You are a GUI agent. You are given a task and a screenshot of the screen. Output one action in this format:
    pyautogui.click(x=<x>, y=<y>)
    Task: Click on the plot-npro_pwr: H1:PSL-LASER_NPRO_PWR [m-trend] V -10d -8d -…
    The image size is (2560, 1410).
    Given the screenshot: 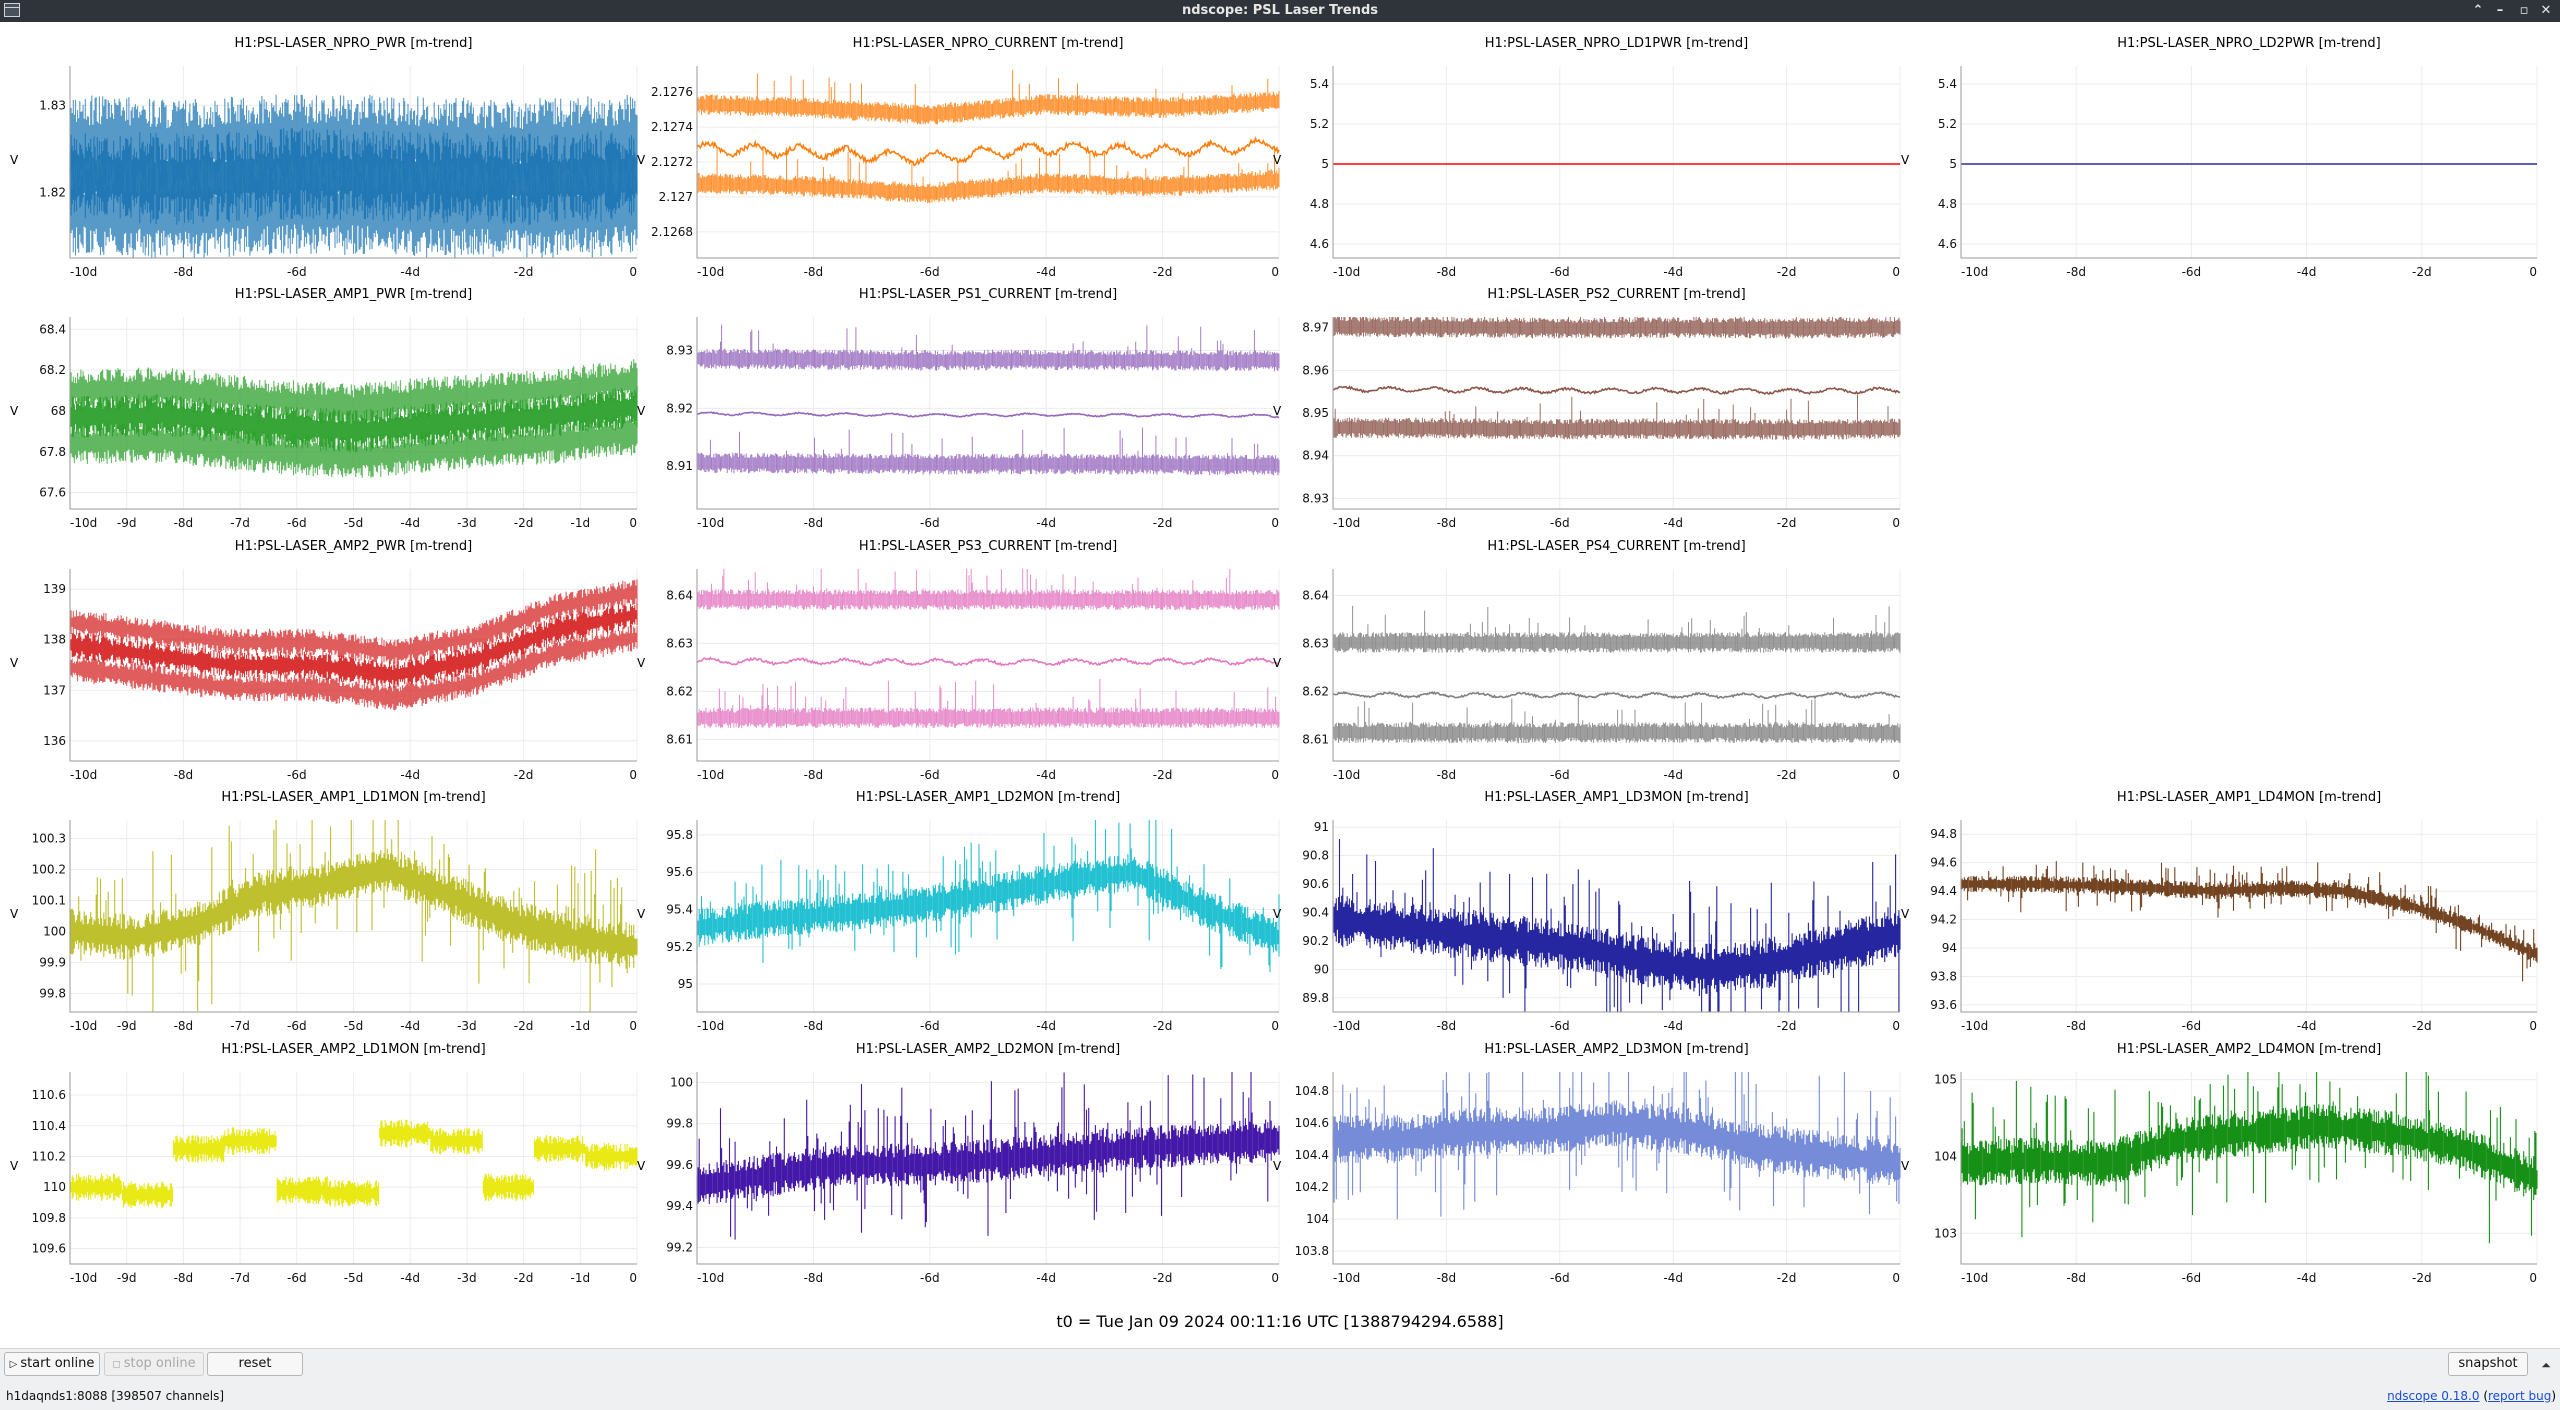 What is the action you would take?
    pyautogui.click(x=321, y=157)
    